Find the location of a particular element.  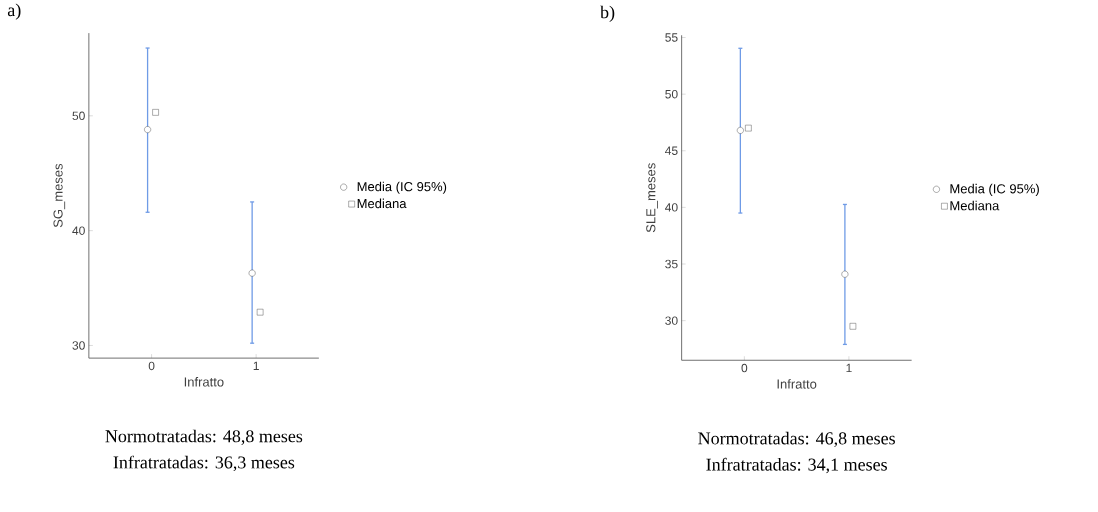

text: Normotratadas: 46,8 meses is located at coordinates (796, 439).